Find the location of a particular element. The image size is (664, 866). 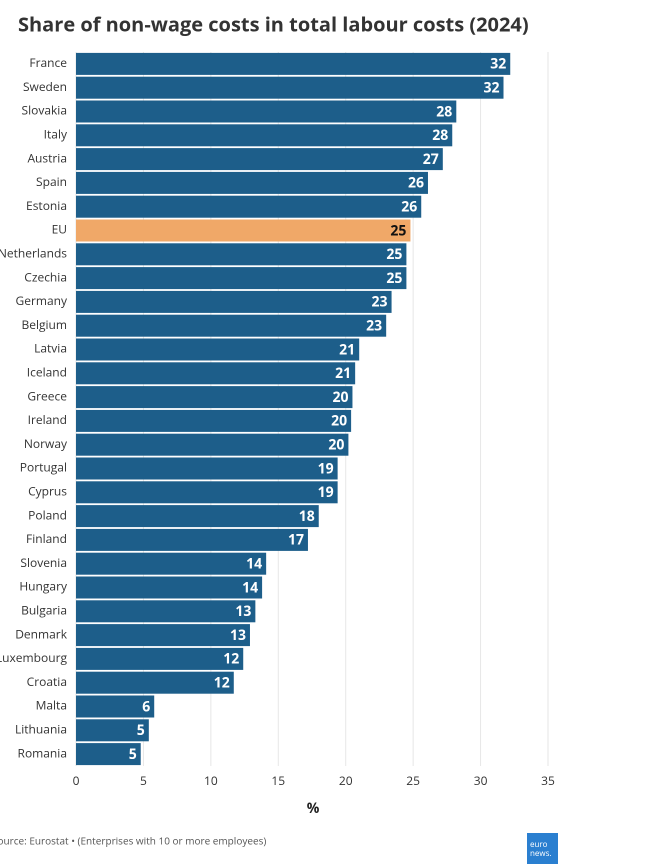

x-tick-label: 5 is located at coordinates (143, 780).